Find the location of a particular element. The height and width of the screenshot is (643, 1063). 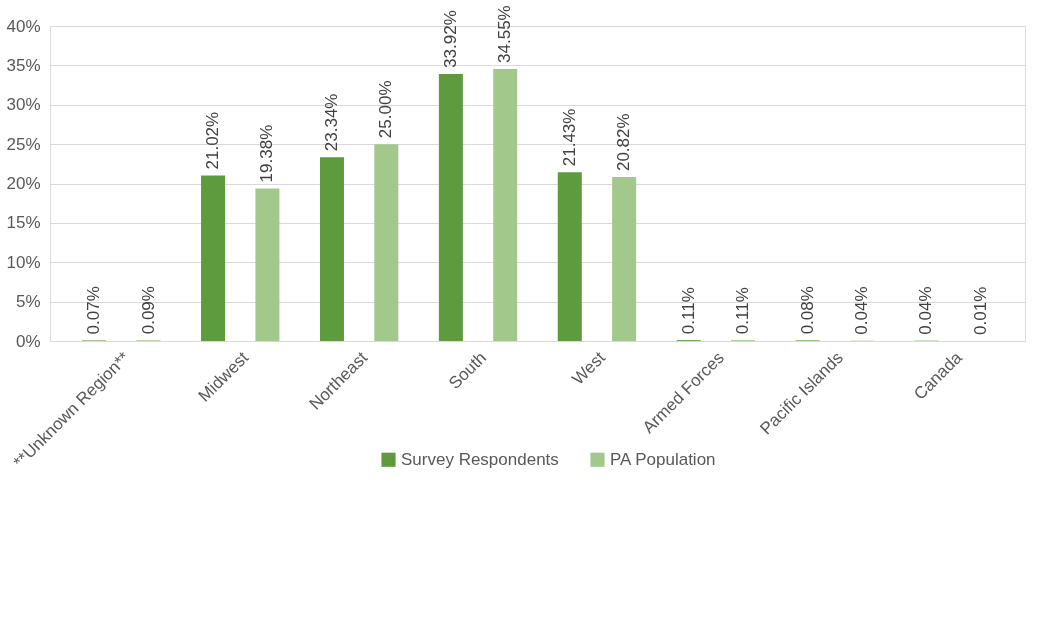

y-tick-label: 0% is located at coordinates (28, 341).